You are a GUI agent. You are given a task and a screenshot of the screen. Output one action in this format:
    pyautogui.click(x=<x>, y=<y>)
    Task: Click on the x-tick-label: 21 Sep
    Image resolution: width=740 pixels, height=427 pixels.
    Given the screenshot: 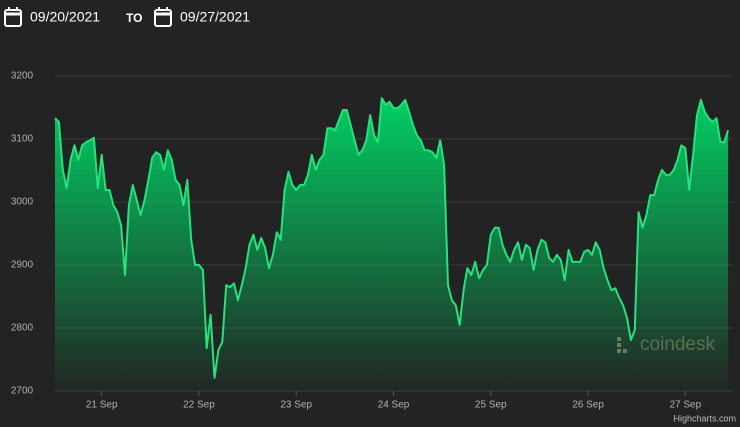 What is the action you would take?
    pyautogui.click(x=102, y=405)
    